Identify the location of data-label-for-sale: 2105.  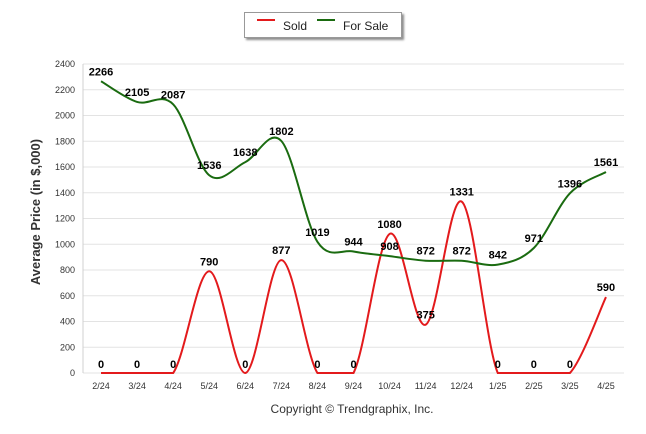
(137, 93).